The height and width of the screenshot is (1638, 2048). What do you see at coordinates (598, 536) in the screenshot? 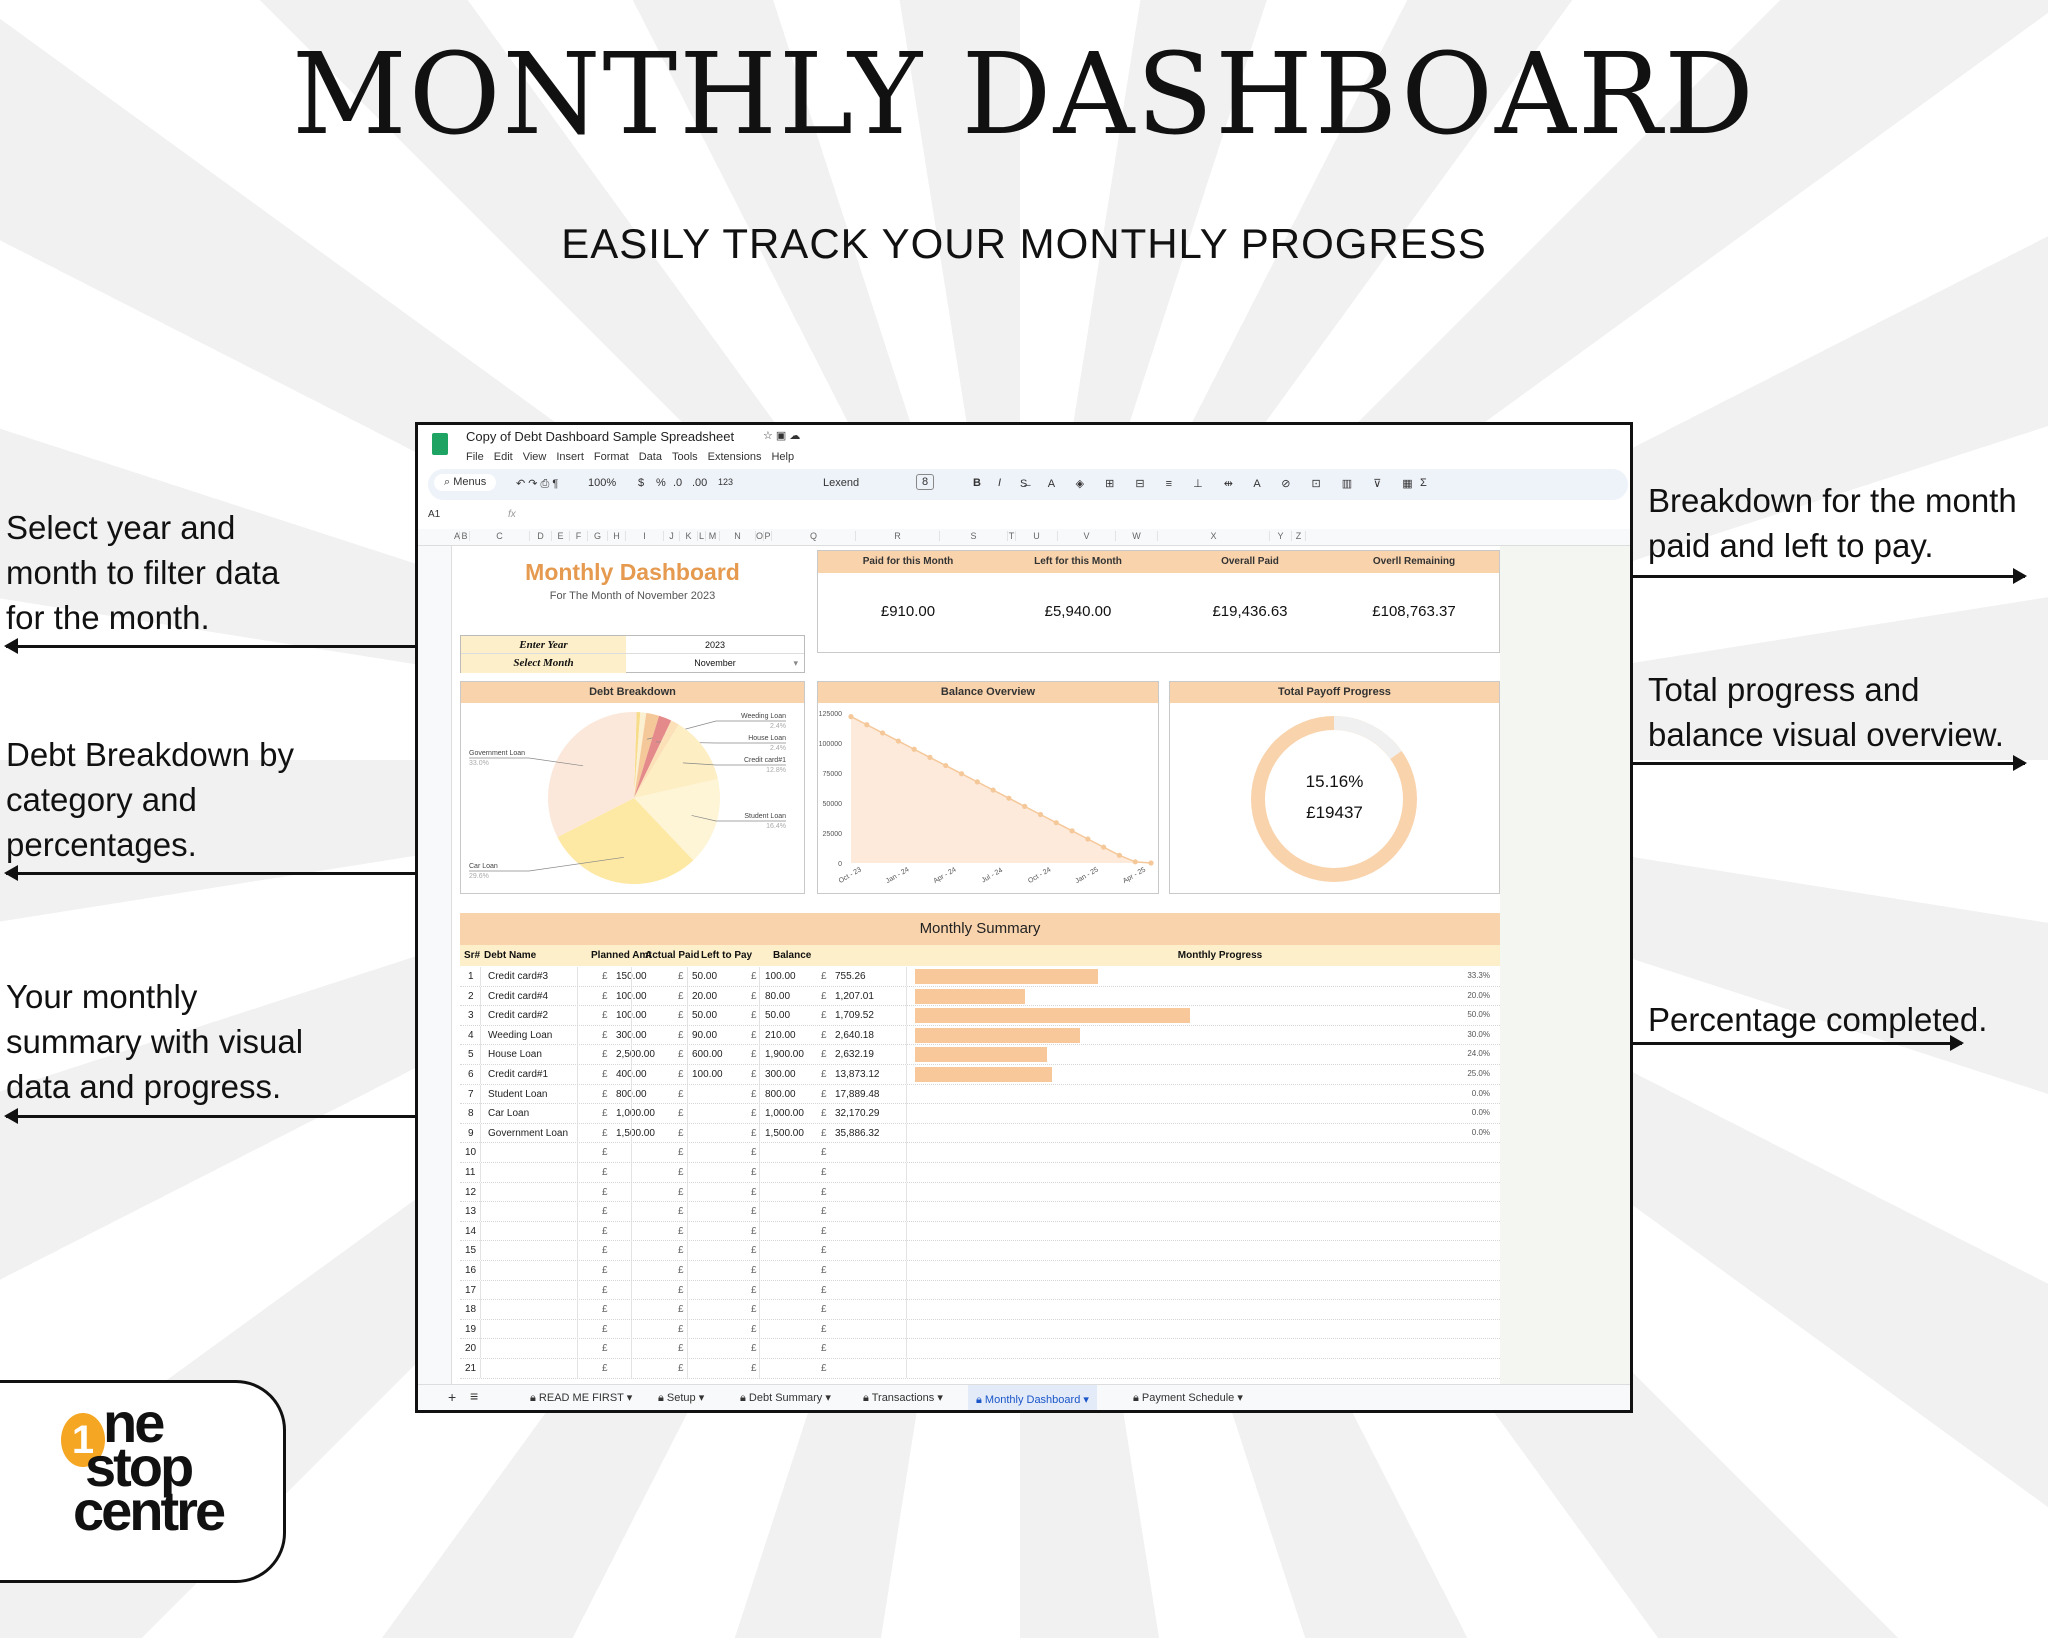
I see `column-header: G` at bounding box center [598, 536].